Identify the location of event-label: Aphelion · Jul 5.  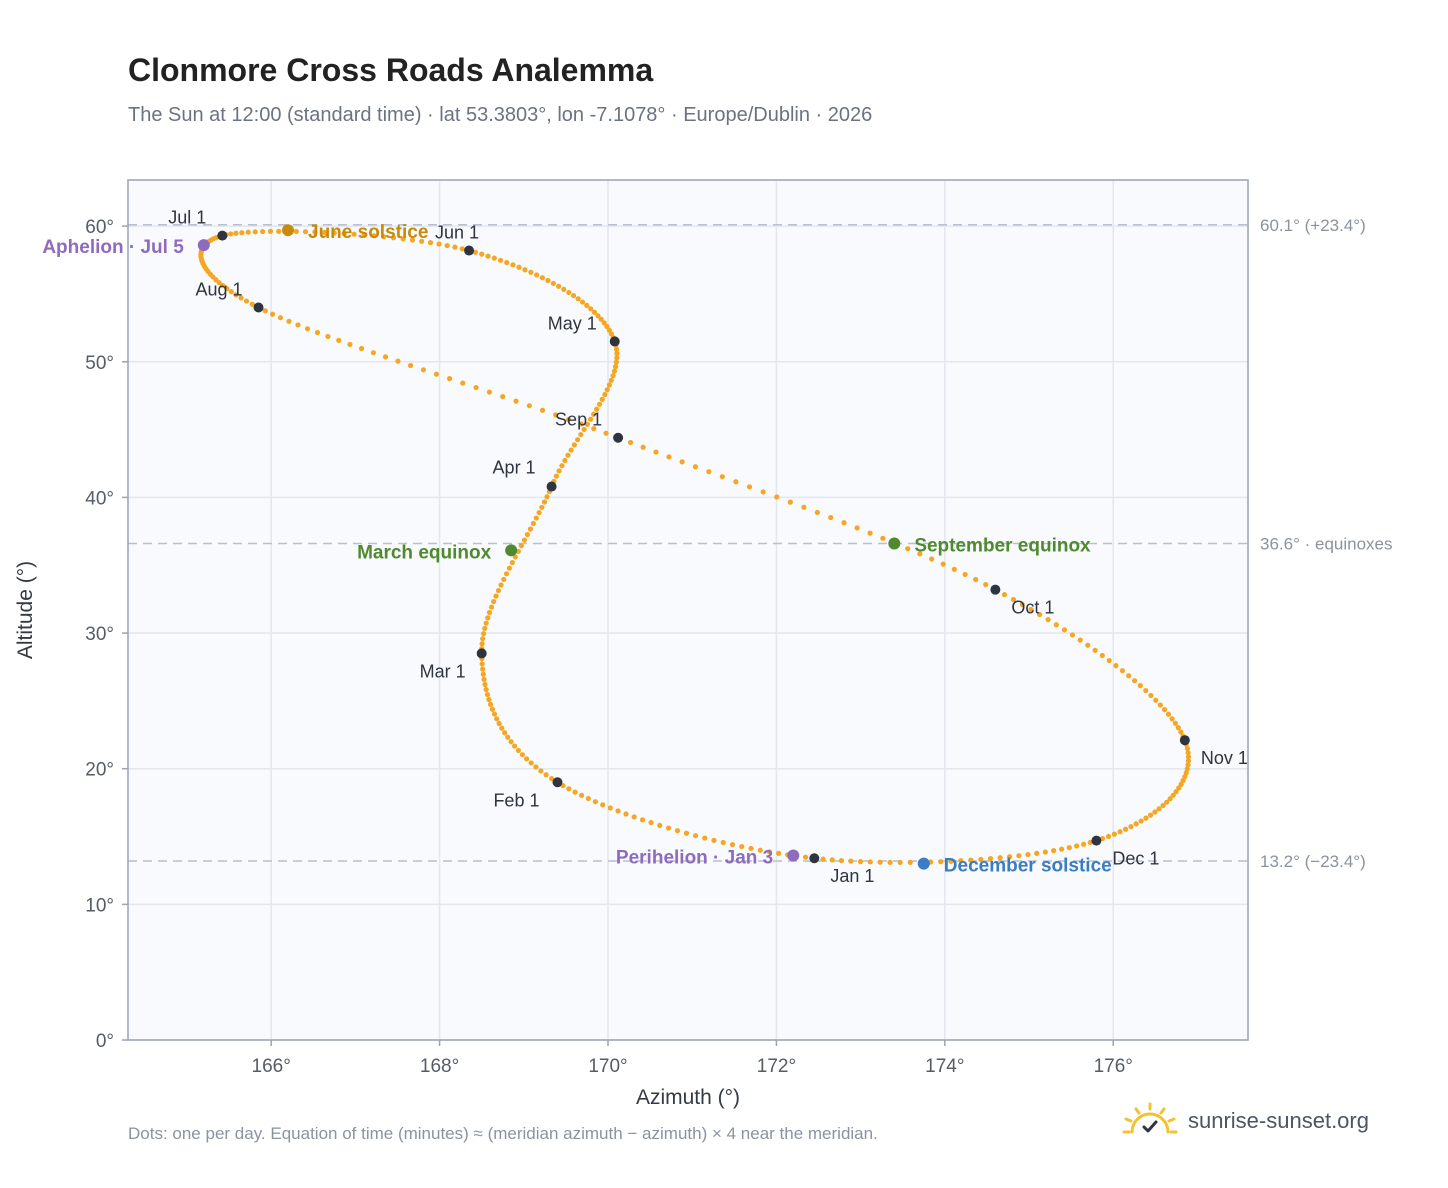
(113, 247).